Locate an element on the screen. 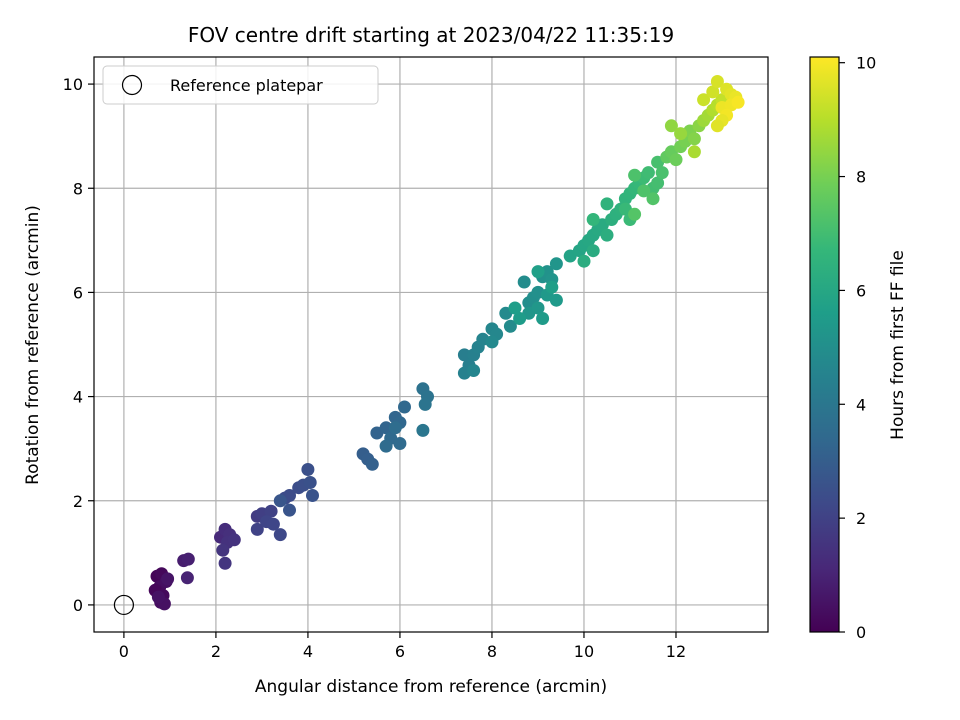 The height and width of the screenshot is (720, 960). x-axis-label: Angular distance from reference (arcmin) is located at coordinates (431, 687).